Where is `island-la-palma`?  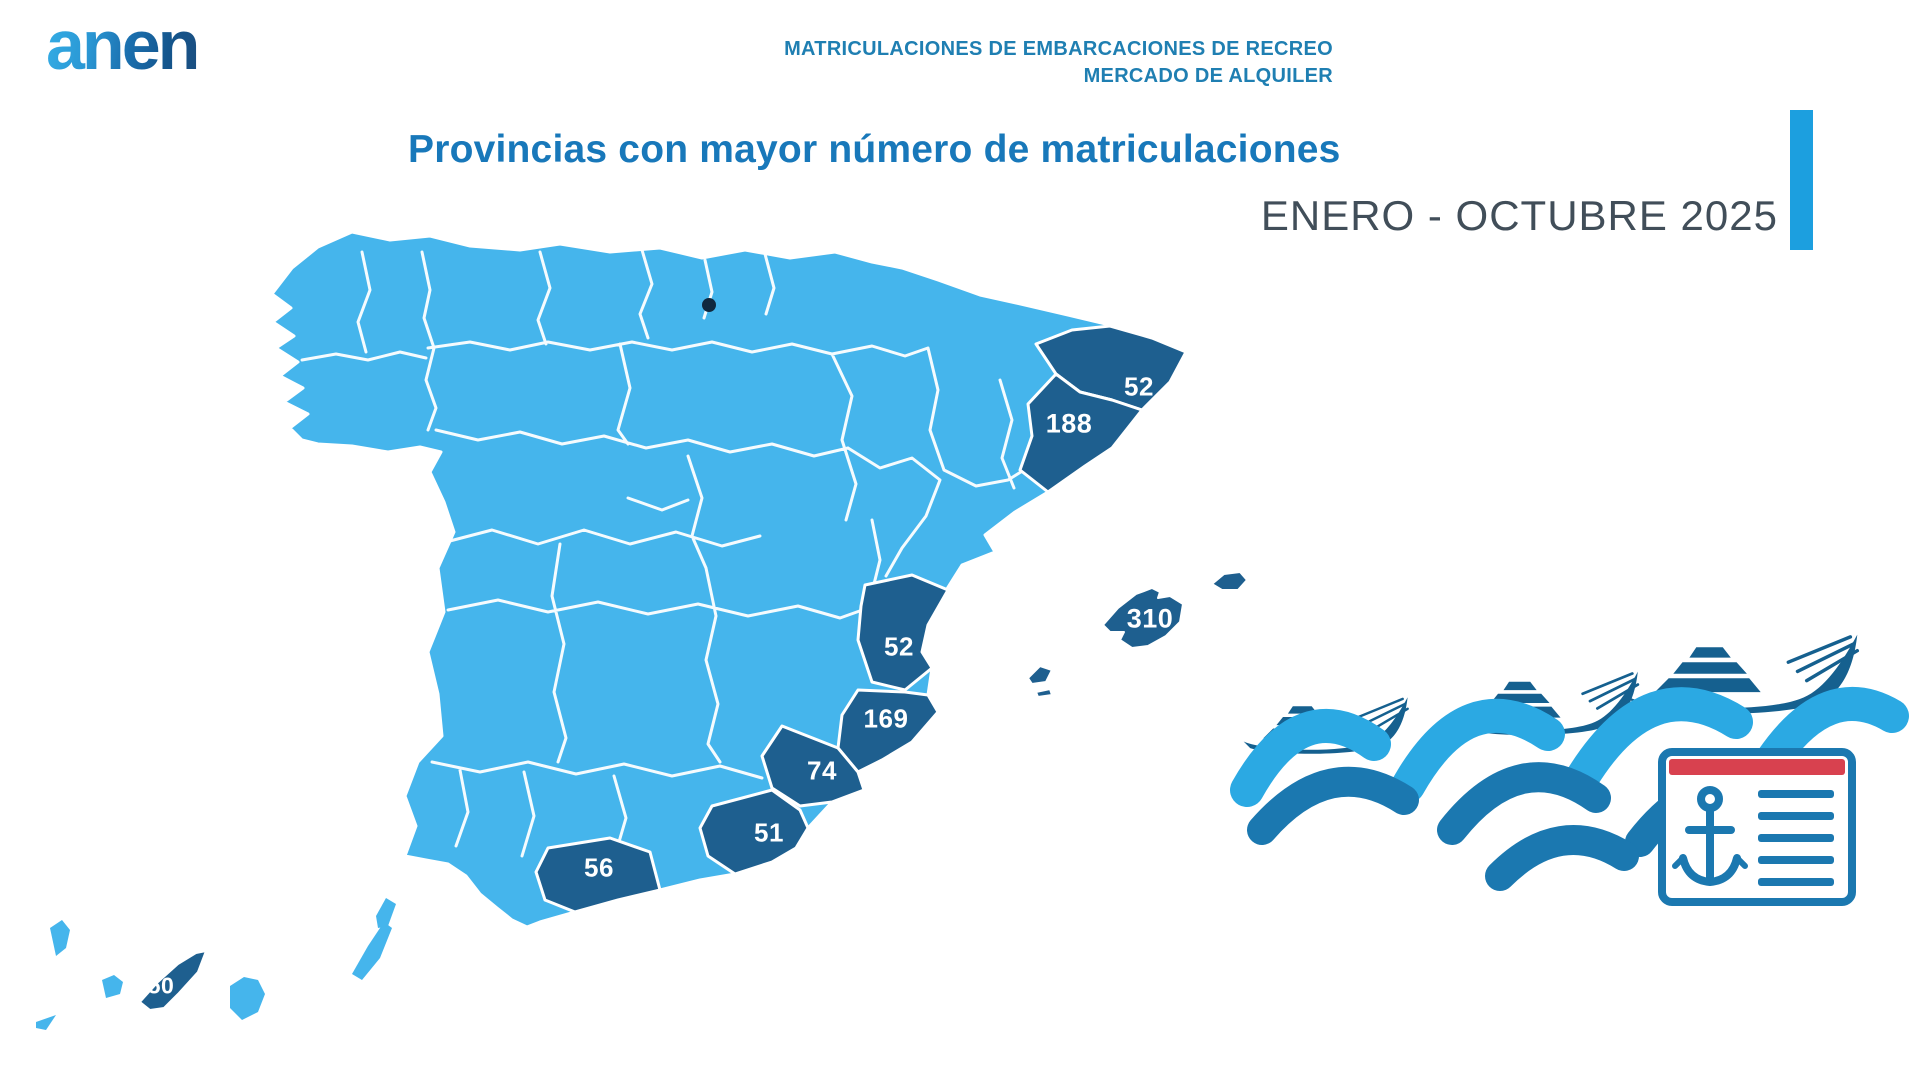 island-la-palma is located at coordinates (60, 938).